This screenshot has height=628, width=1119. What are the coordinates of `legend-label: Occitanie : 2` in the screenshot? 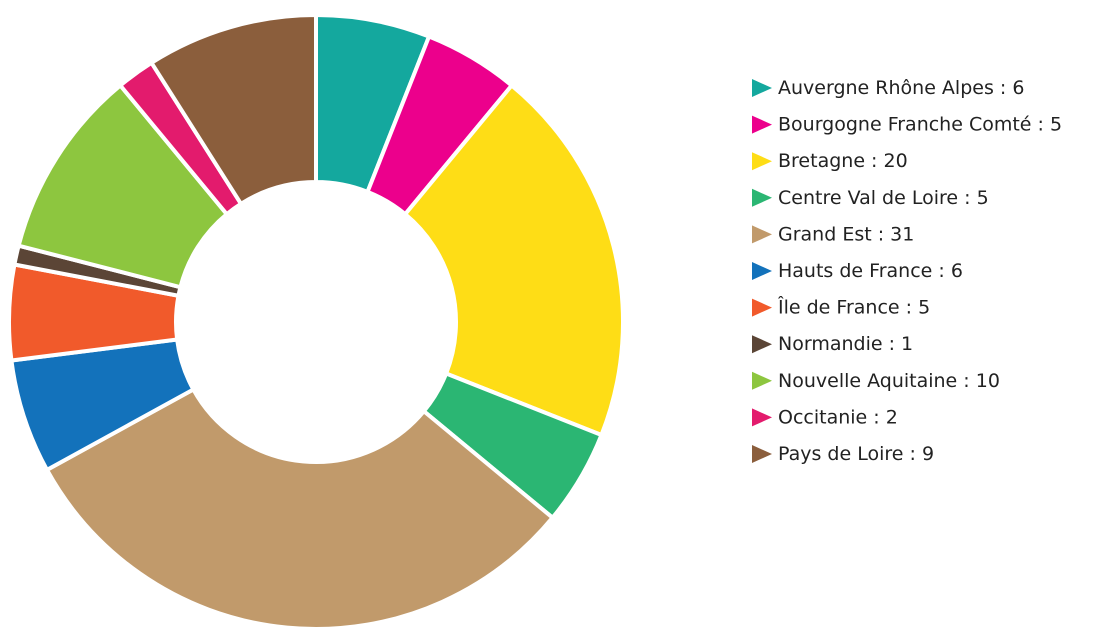 It's located at (838, 417).